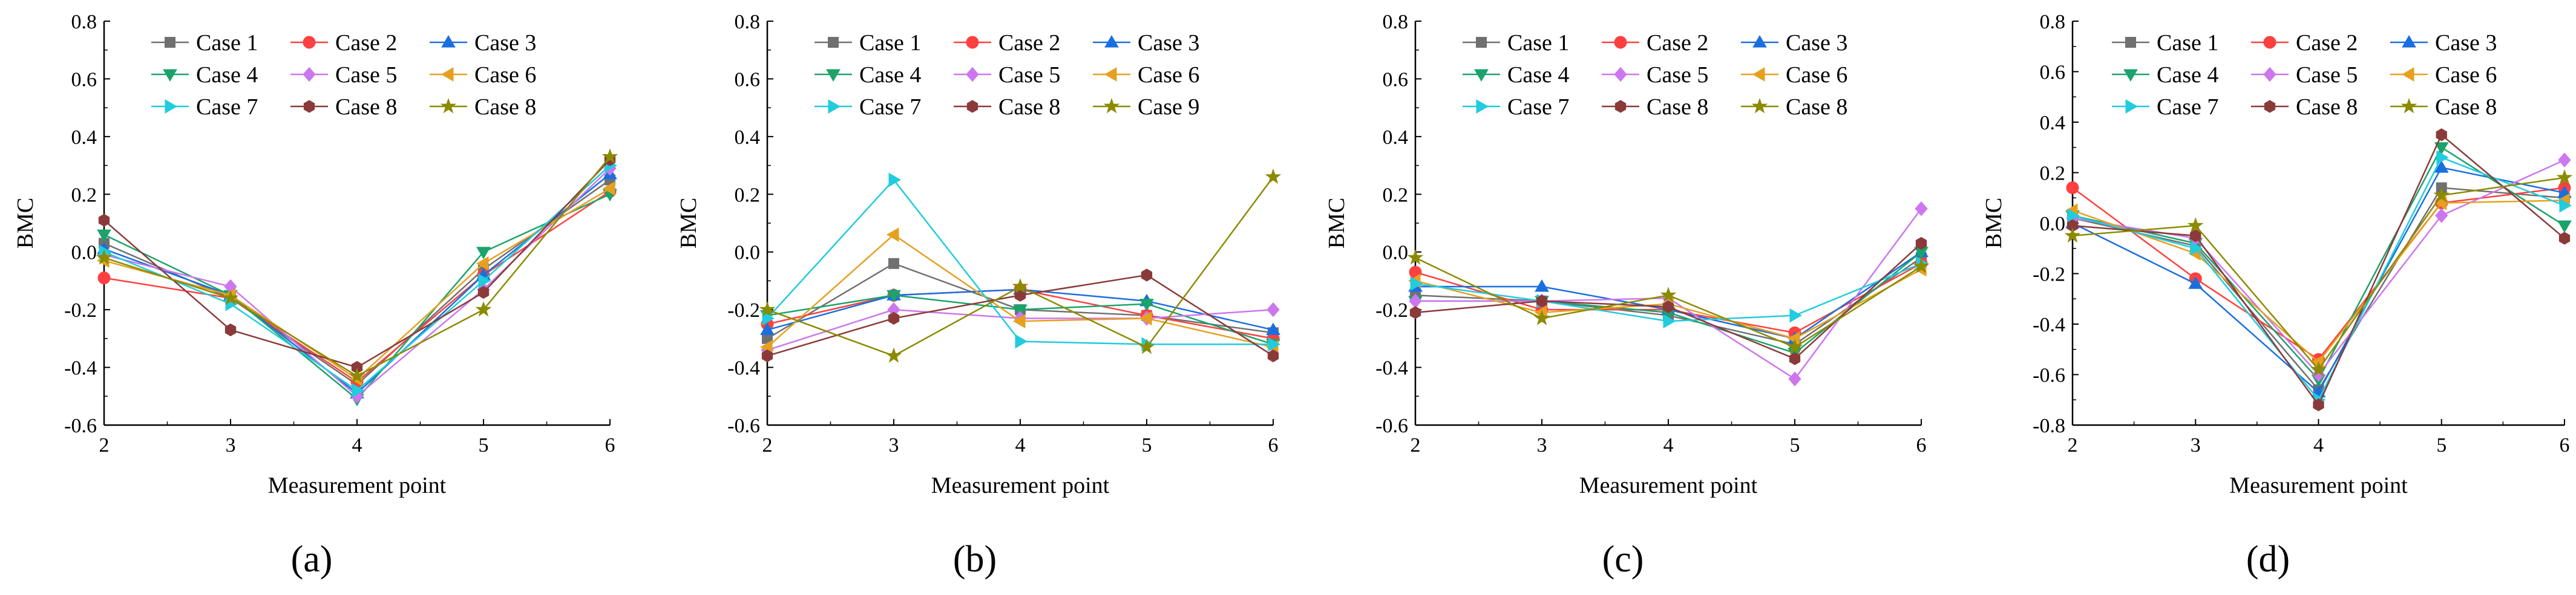 Image resolution: width=2576 pixels, height=595 pixels. I want to click on legend-label: Case 5, so click(1029, 75).